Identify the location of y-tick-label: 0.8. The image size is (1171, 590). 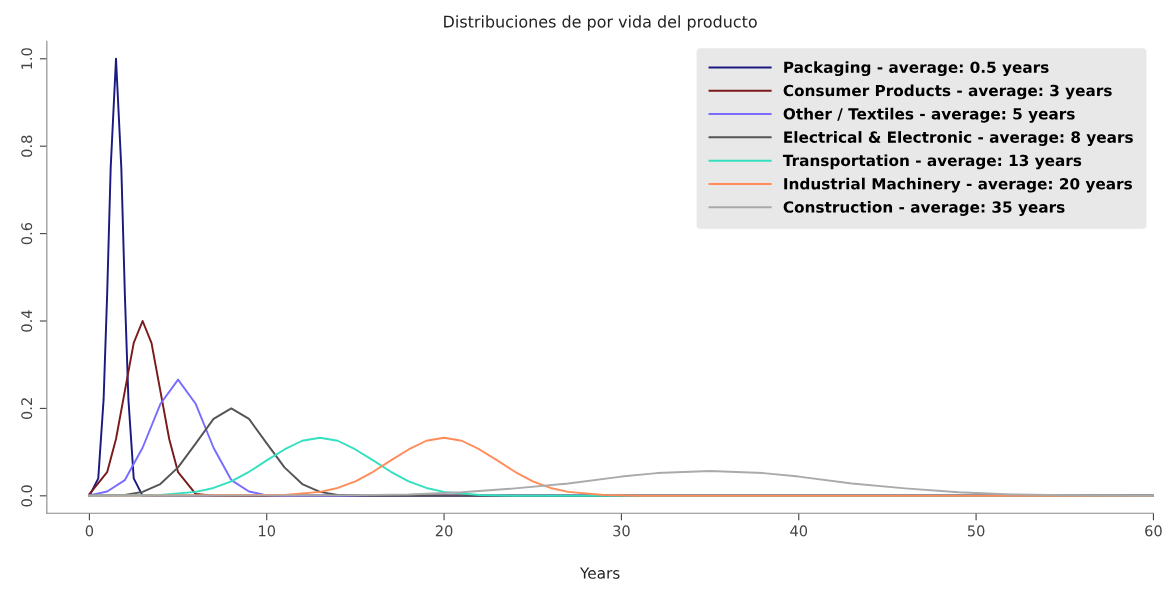
(27, 146).